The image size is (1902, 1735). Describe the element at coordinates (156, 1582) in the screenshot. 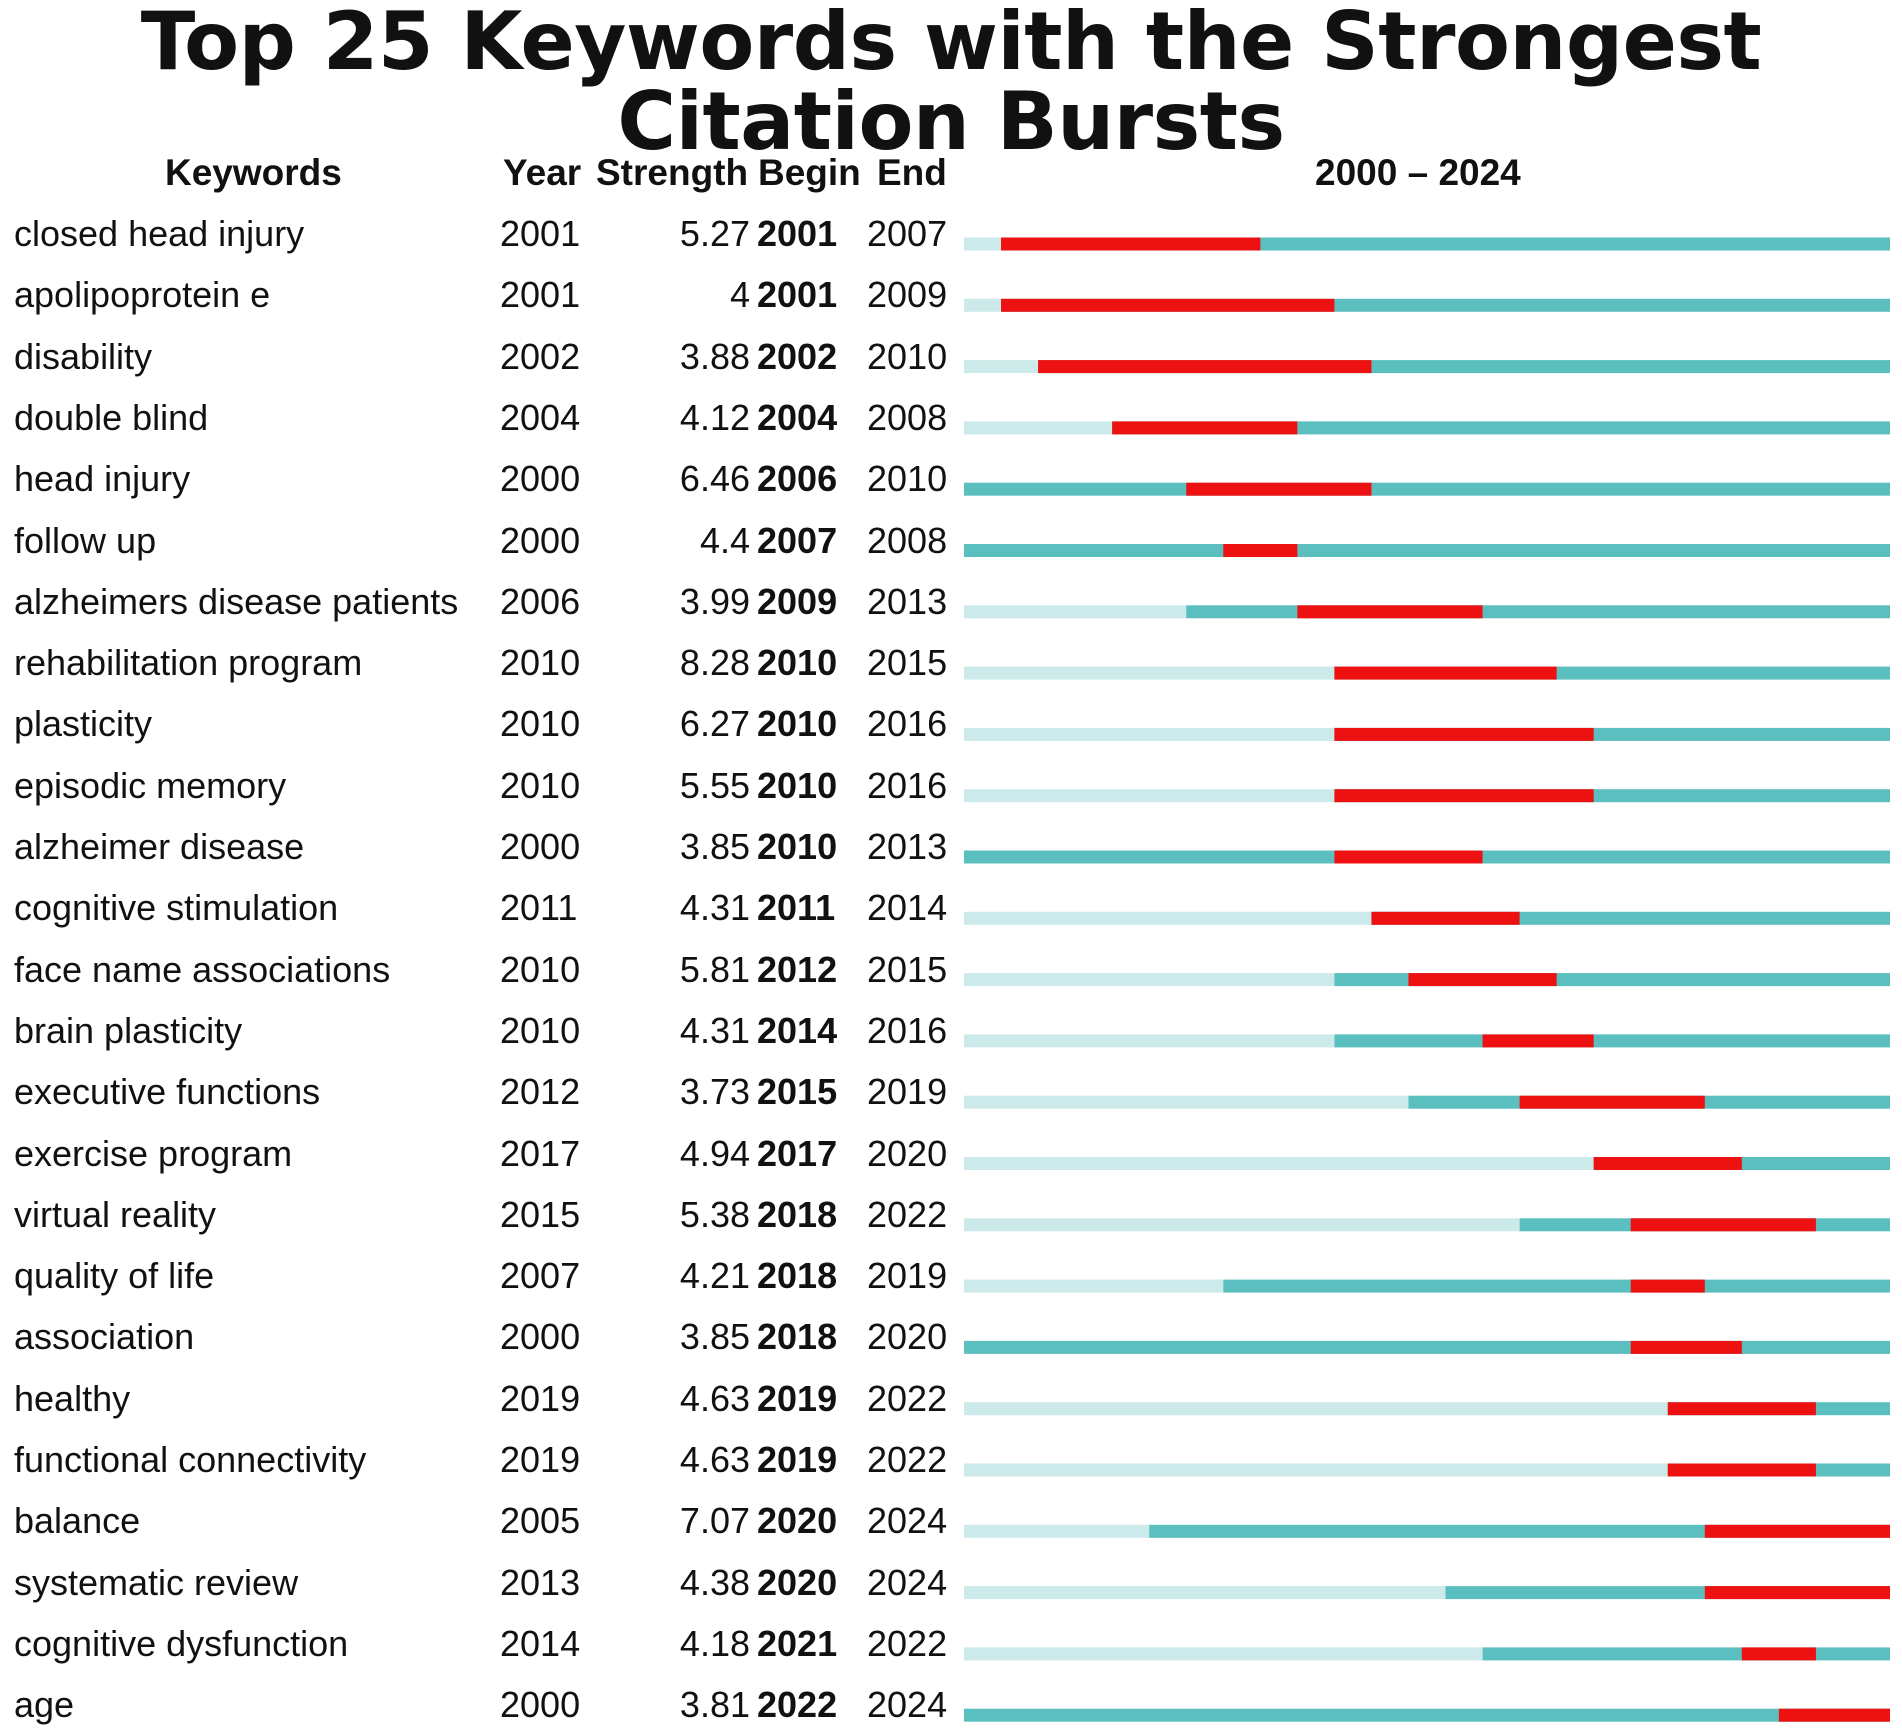

I see `keyword-label: systematic review` at that location.